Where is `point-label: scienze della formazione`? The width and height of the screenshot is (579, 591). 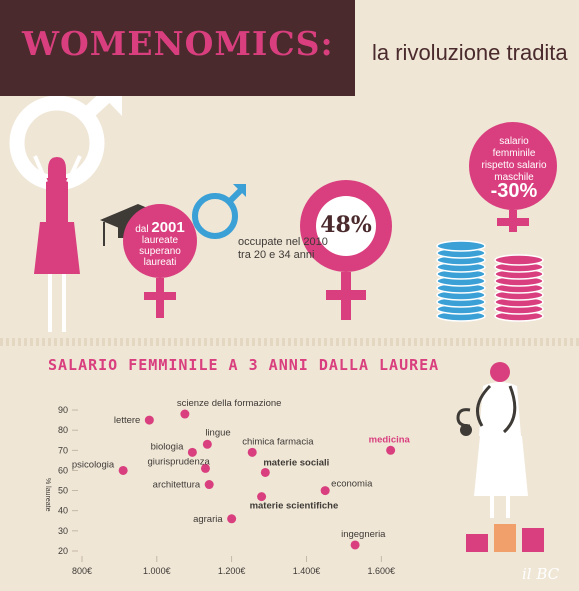 point-label: scienze della formazione is located at coordinates (229, 403).